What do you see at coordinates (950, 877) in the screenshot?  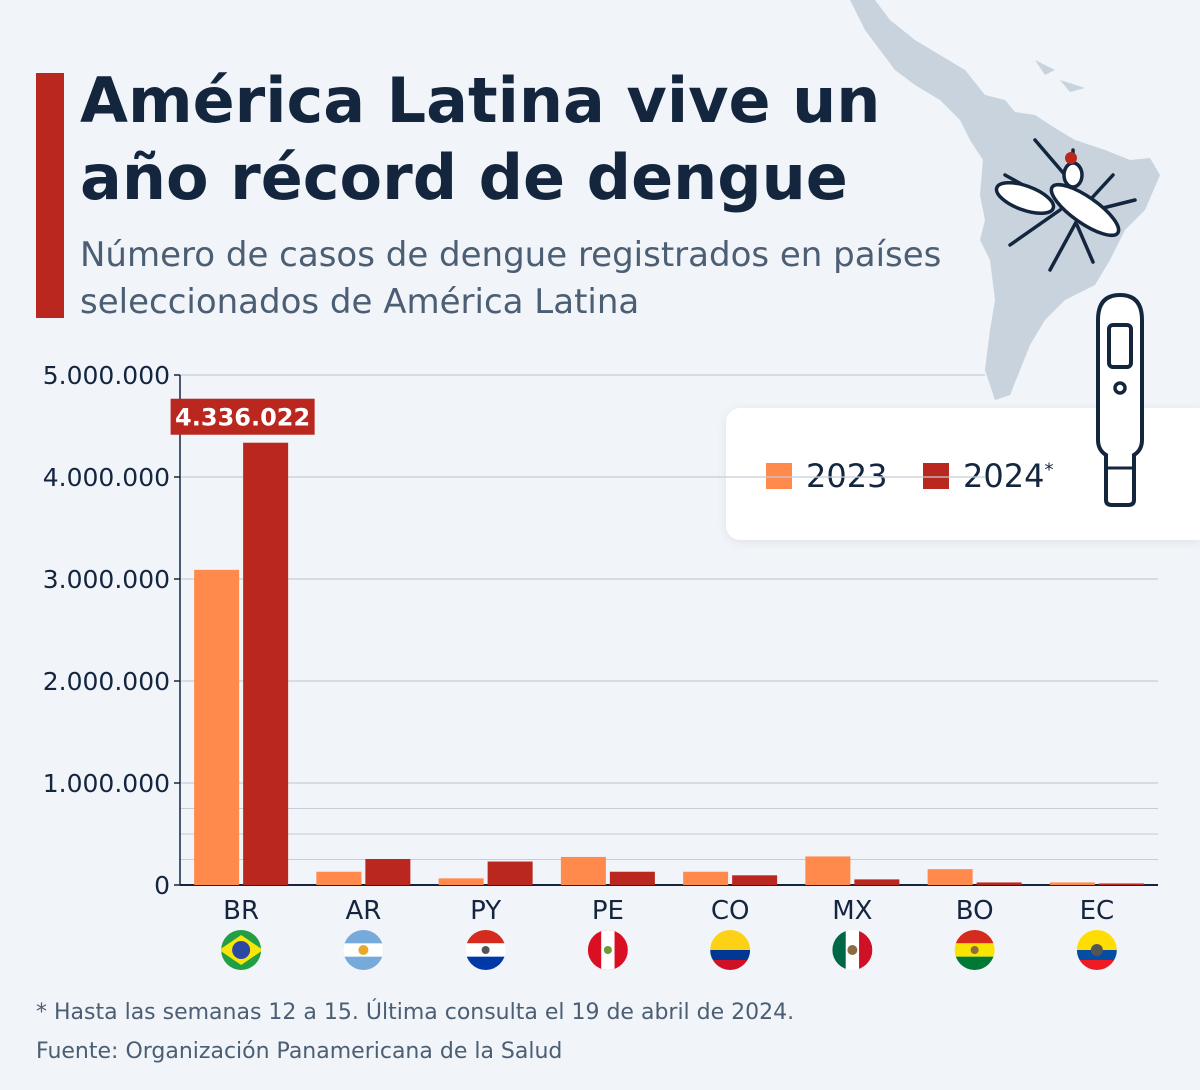 I see `bar-bo-2023` at bounding box center [950, 877].